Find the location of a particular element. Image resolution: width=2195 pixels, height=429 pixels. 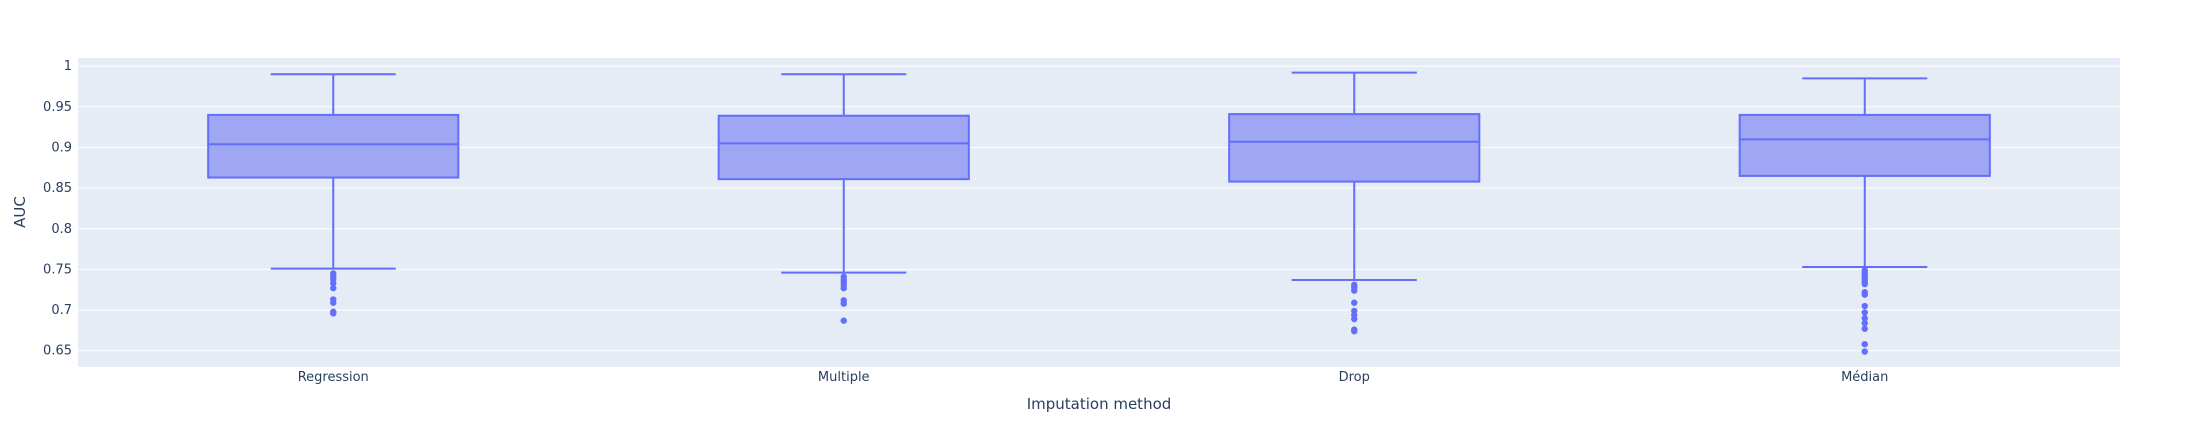

y-tick-labels: 0.65 0.7 0.75 0.8 0.85 0.9 0.95 1 is located at coordinates (57, 209).